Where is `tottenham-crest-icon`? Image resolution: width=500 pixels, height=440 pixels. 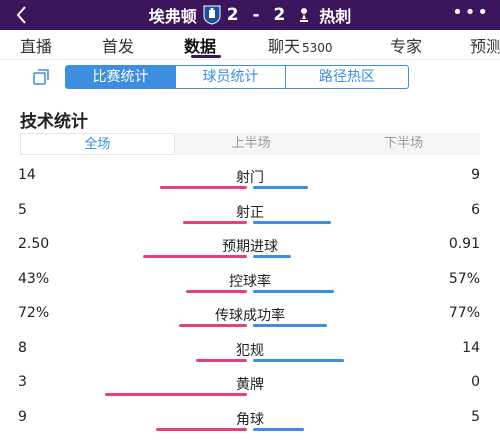
tottenham-crest-icon is located at coordinates (304, 15).